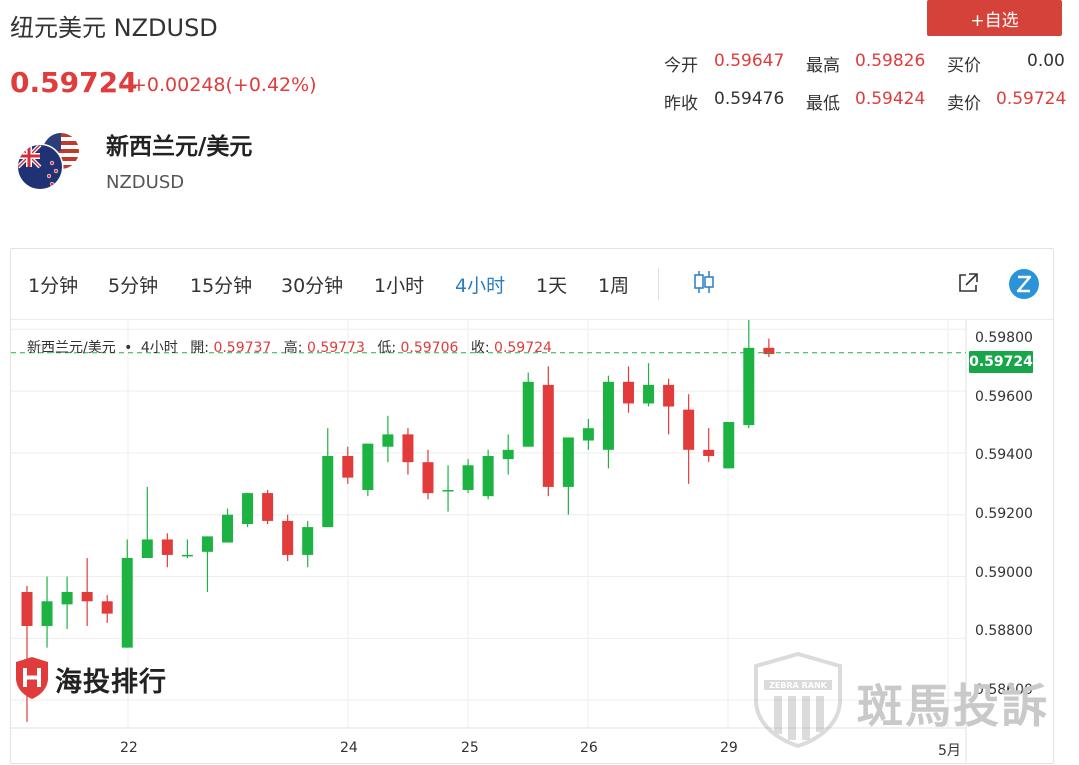 The image size is (1079, 765). Describe the element at coordinates (32, 680) in the screenshot. I see `haitou-logo-icon` at that location.